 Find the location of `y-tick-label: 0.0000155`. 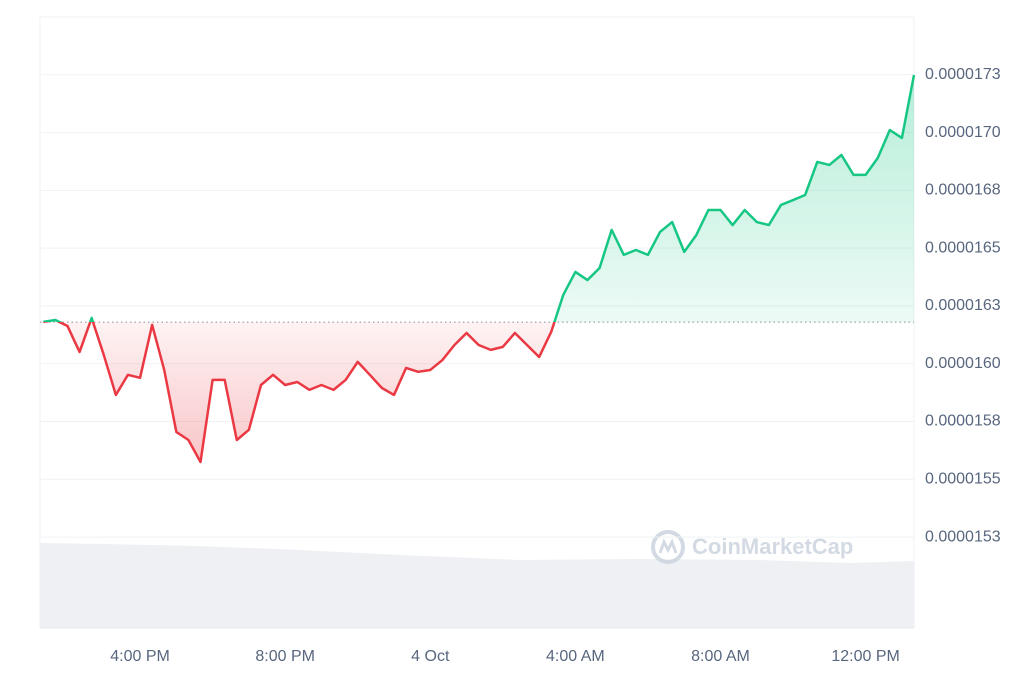

y-tick-label: 0.0000155 is located at coordinates (963, 479).